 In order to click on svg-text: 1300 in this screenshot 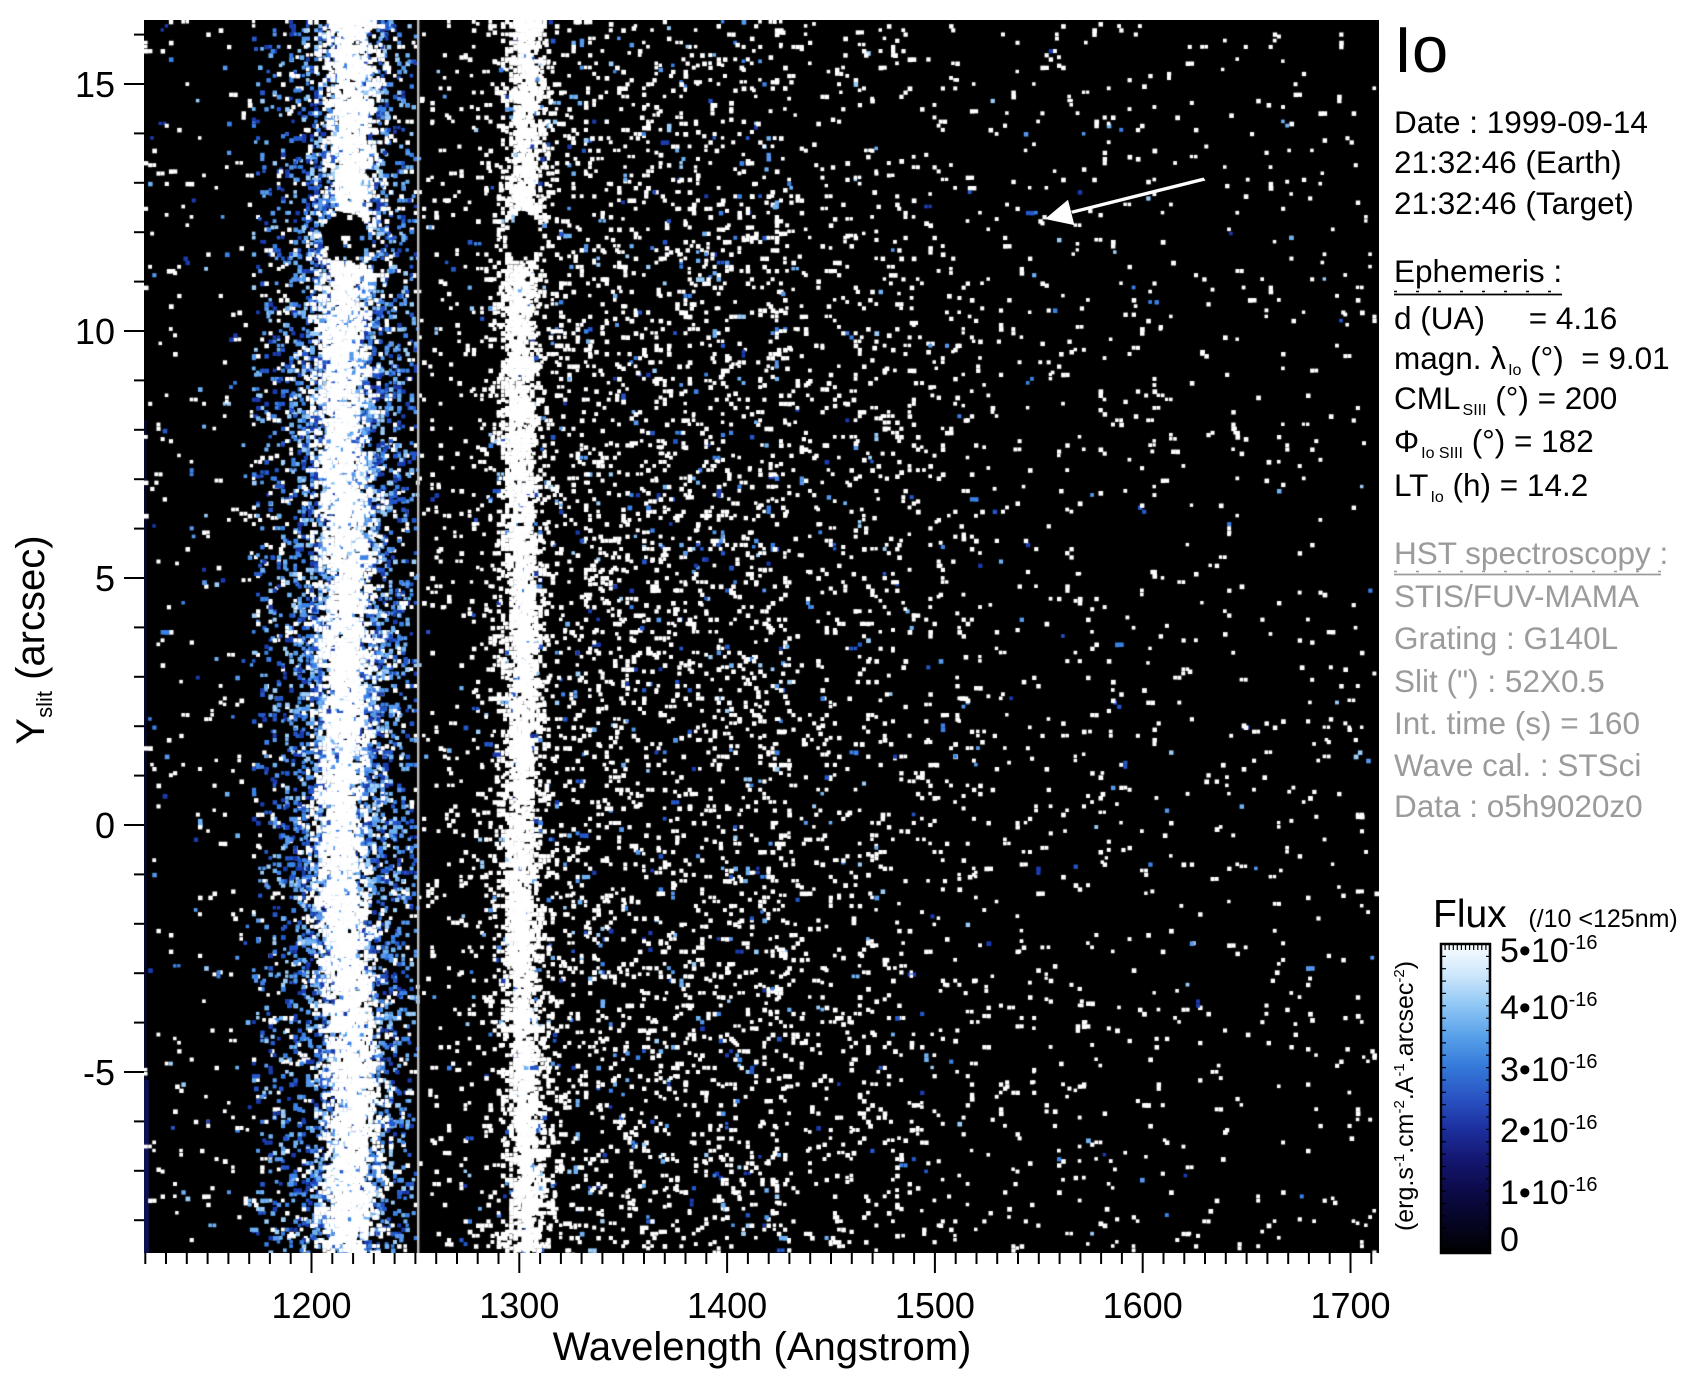, I will do `click(519, 1305)`.